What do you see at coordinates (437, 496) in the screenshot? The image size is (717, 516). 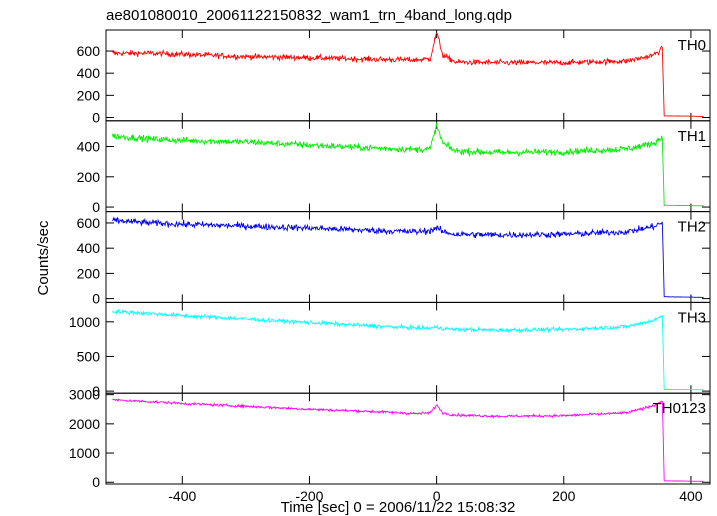 I see `x-tick-label: 0` at bounding box center [437, 496].